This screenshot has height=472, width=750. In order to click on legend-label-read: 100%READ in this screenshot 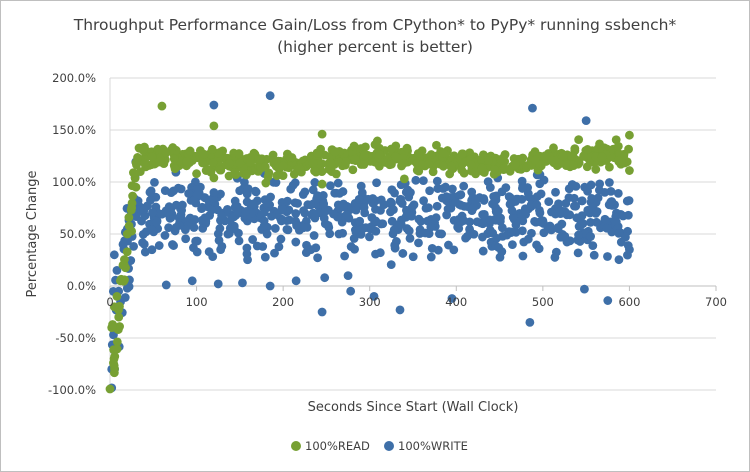, I will do `click(337, 446)`.